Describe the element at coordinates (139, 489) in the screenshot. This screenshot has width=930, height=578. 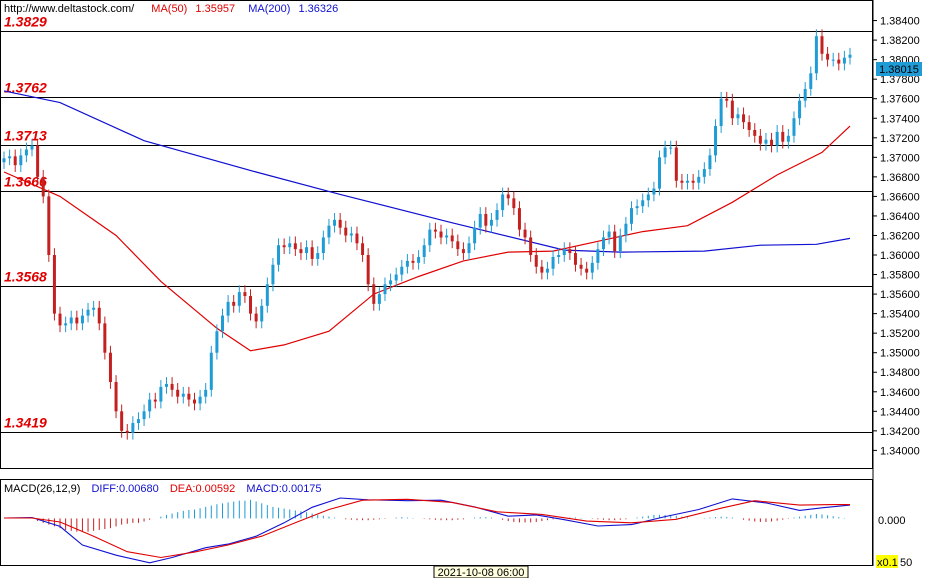
I see `diff-legend-value: 0.00680` at that location.